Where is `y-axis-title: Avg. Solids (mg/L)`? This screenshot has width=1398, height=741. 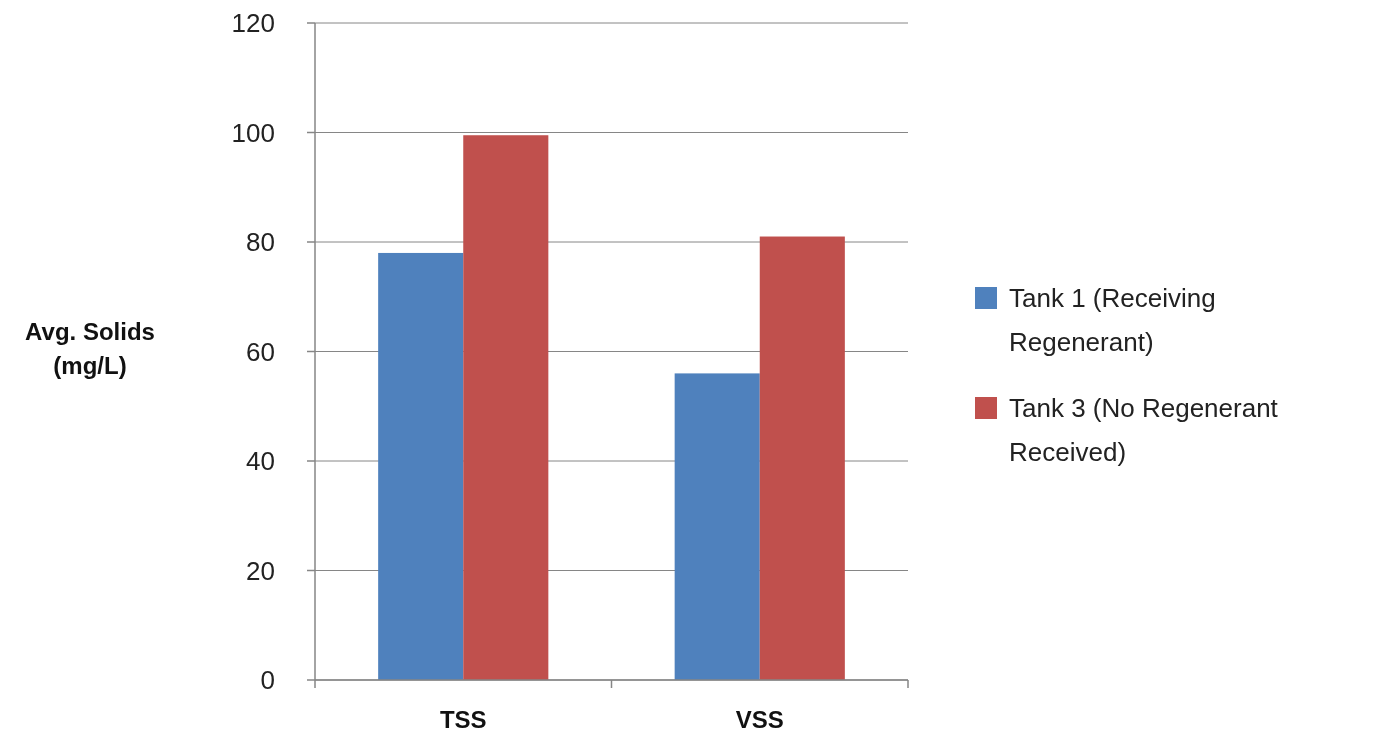 y-axis-title: Avg. Solids (mg/L) is located at coordinates (90, 348).